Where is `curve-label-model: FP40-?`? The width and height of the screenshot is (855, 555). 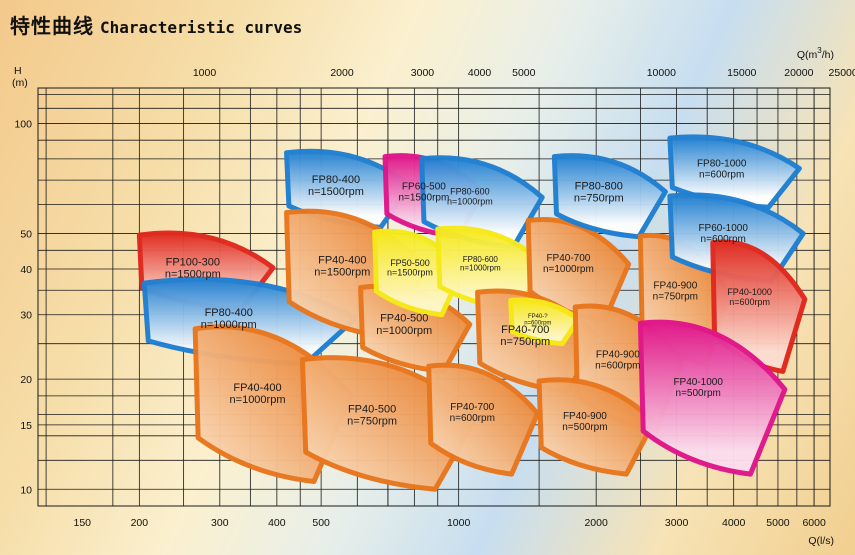
curve-label-model: FP40-? is located at coordinates (538, 317).